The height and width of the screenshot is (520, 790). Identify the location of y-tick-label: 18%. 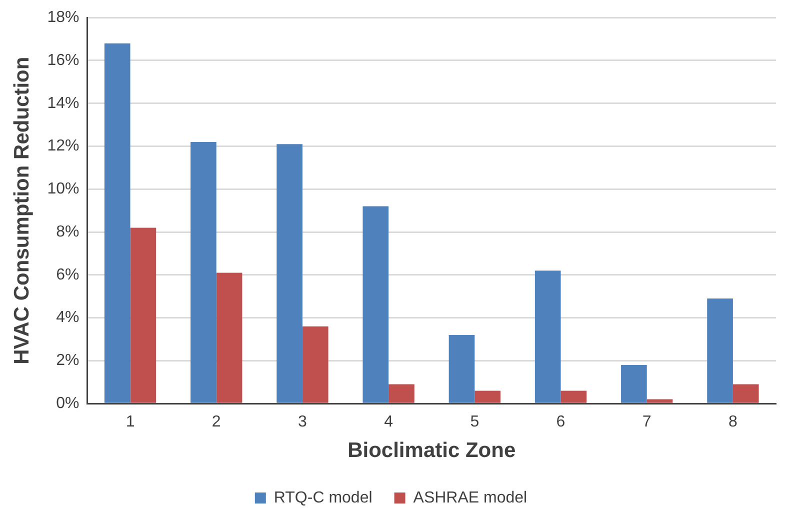
(63, 17).